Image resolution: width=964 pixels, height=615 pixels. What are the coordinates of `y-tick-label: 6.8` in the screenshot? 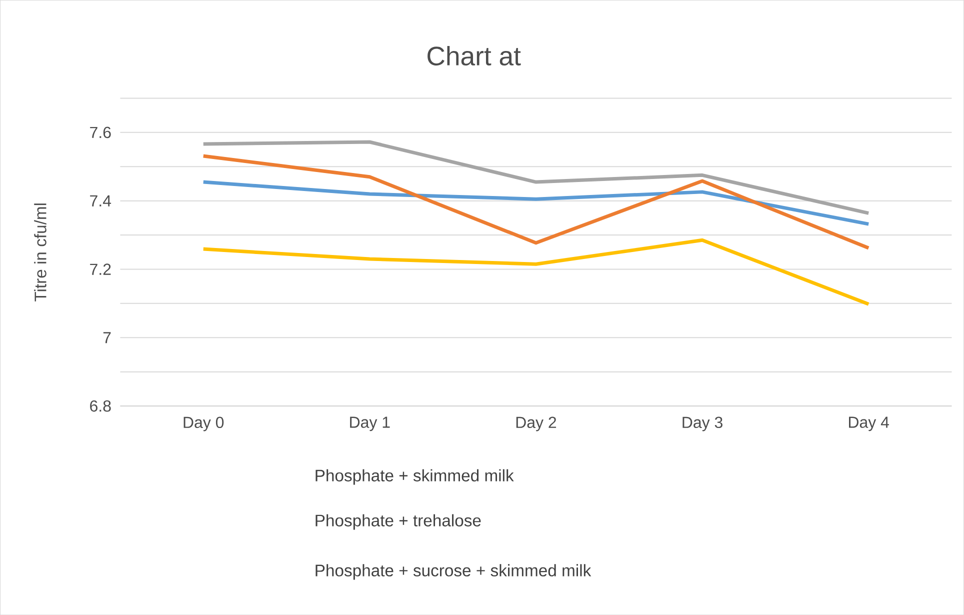 It's located at (100, 406).